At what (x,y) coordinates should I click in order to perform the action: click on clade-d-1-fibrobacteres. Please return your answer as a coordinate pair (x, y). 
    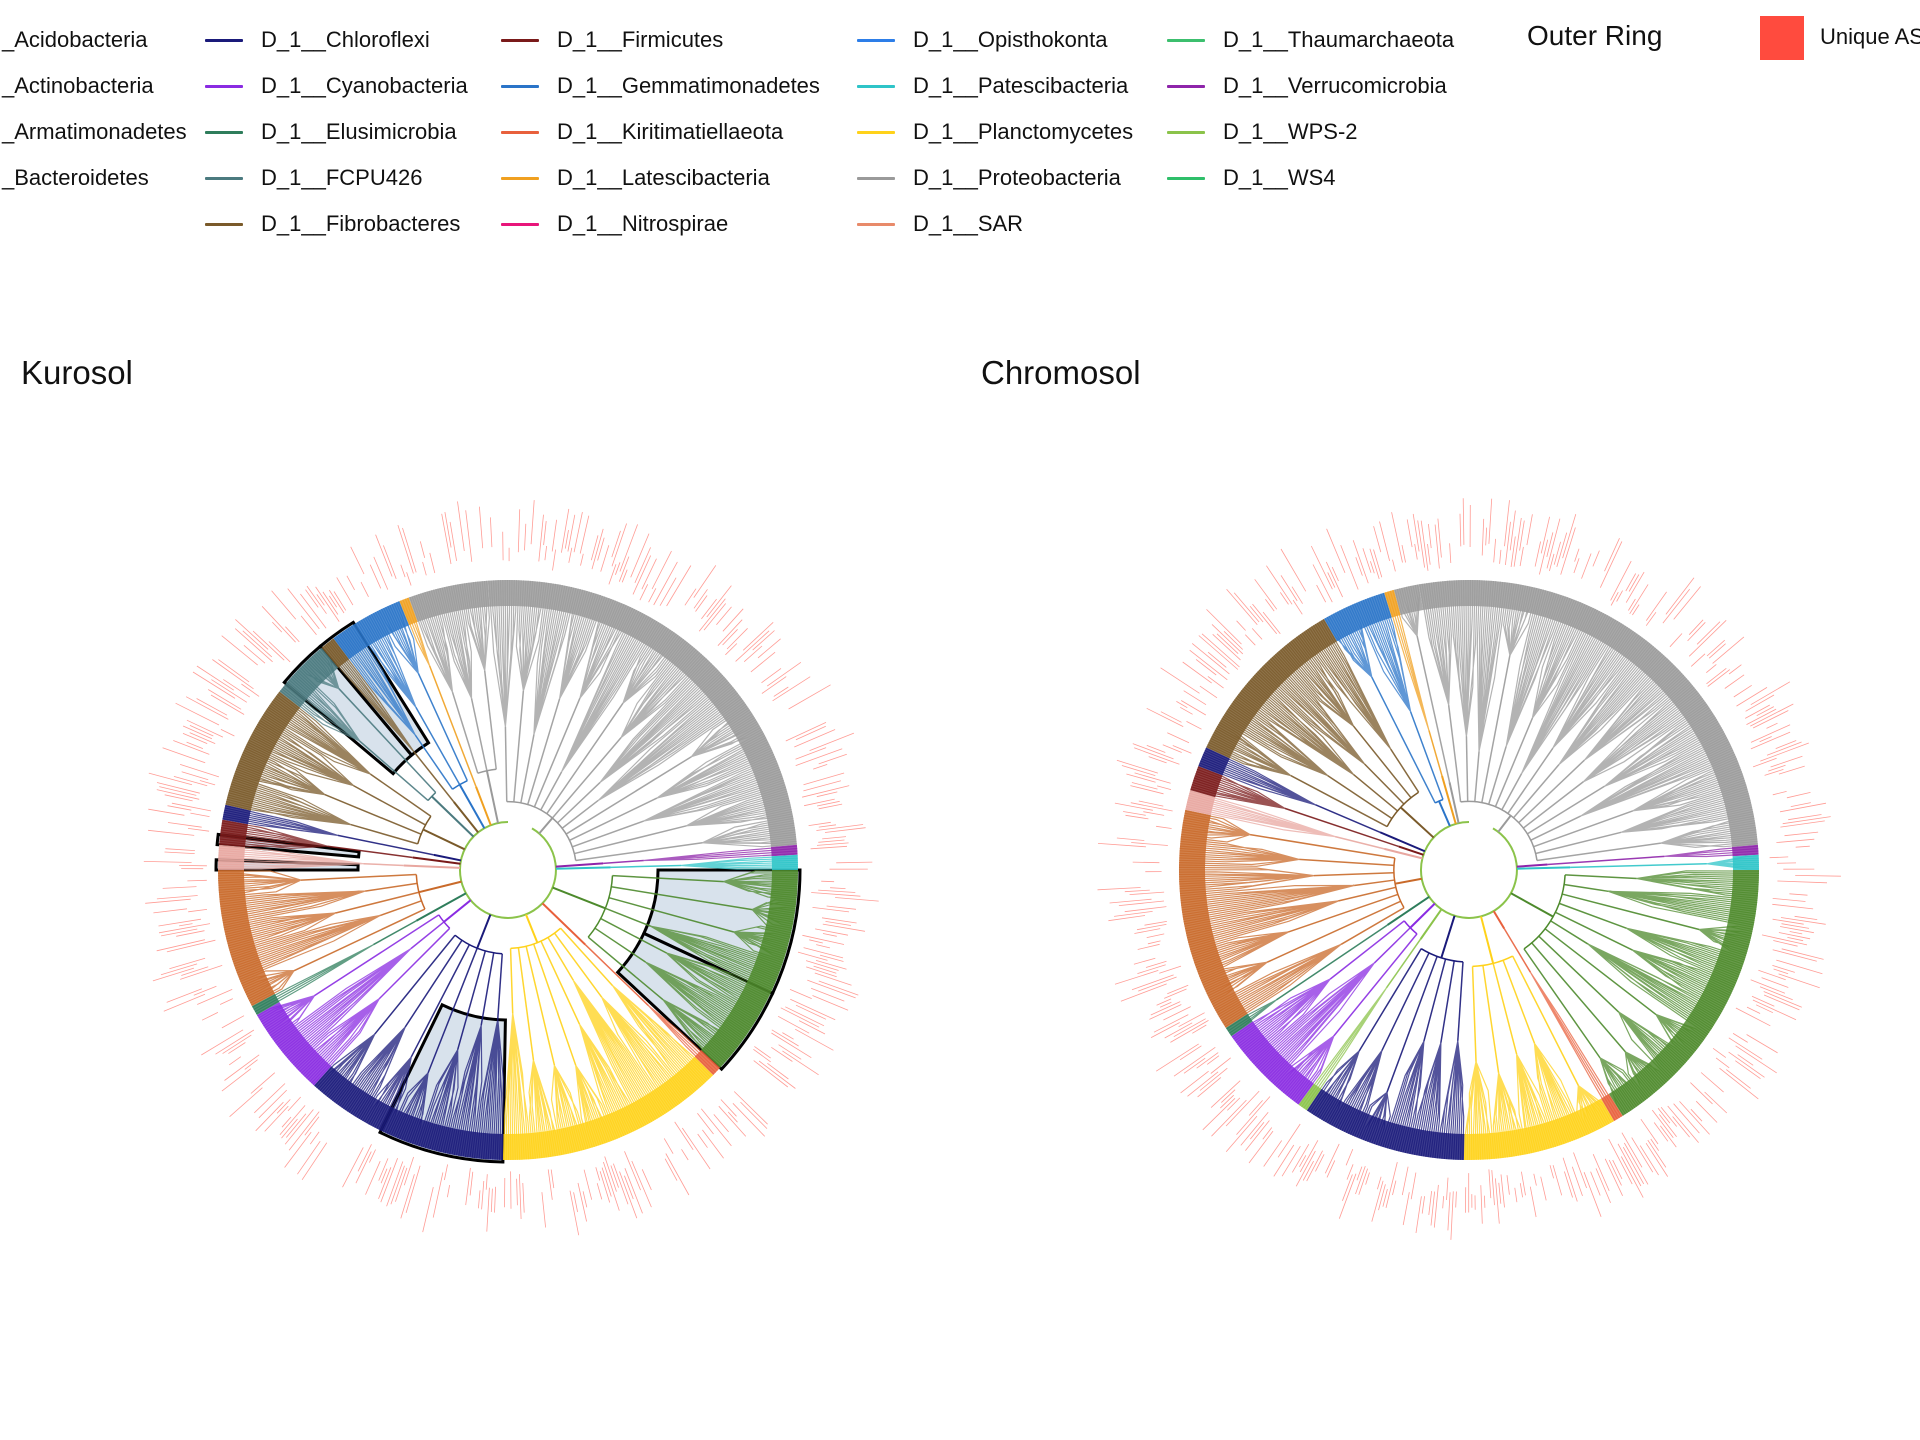
    Looking at the image, I should click on (345, 771).